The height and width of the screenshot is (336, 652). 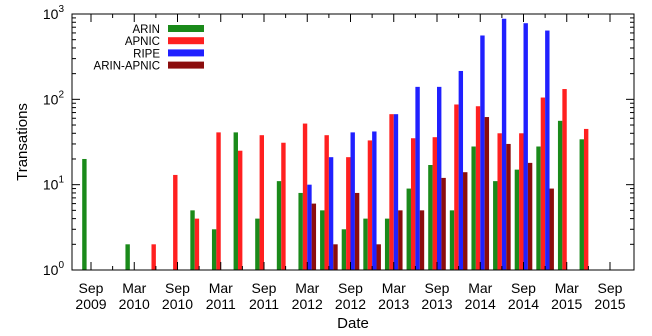 I want to click on x-tick-label-5-year: 2012, so click(x=307, y=304).